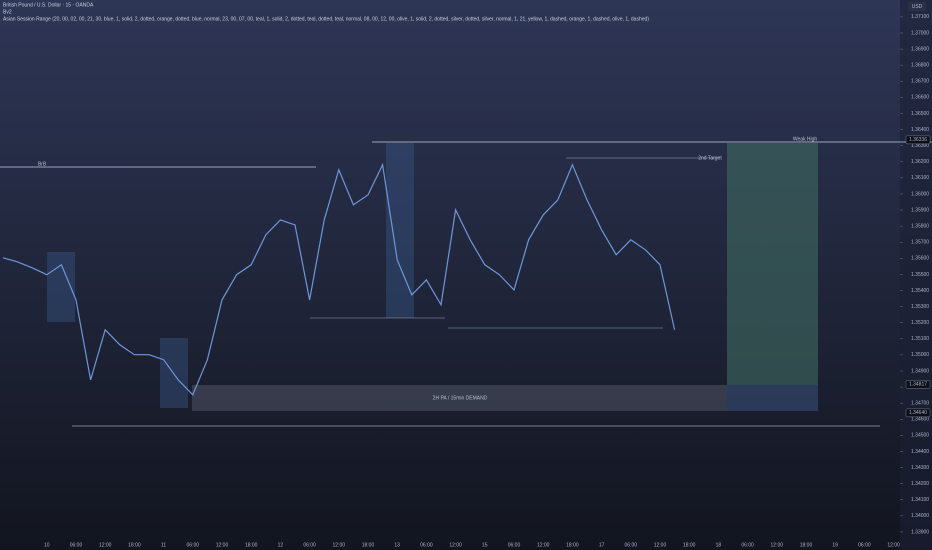 The height and width of the screenshot is (550, 932). What do you see at coordinates (920, 404) in the screenshot?
I see `y-tick-label: 1.34700` at bounding box center [920, 404].